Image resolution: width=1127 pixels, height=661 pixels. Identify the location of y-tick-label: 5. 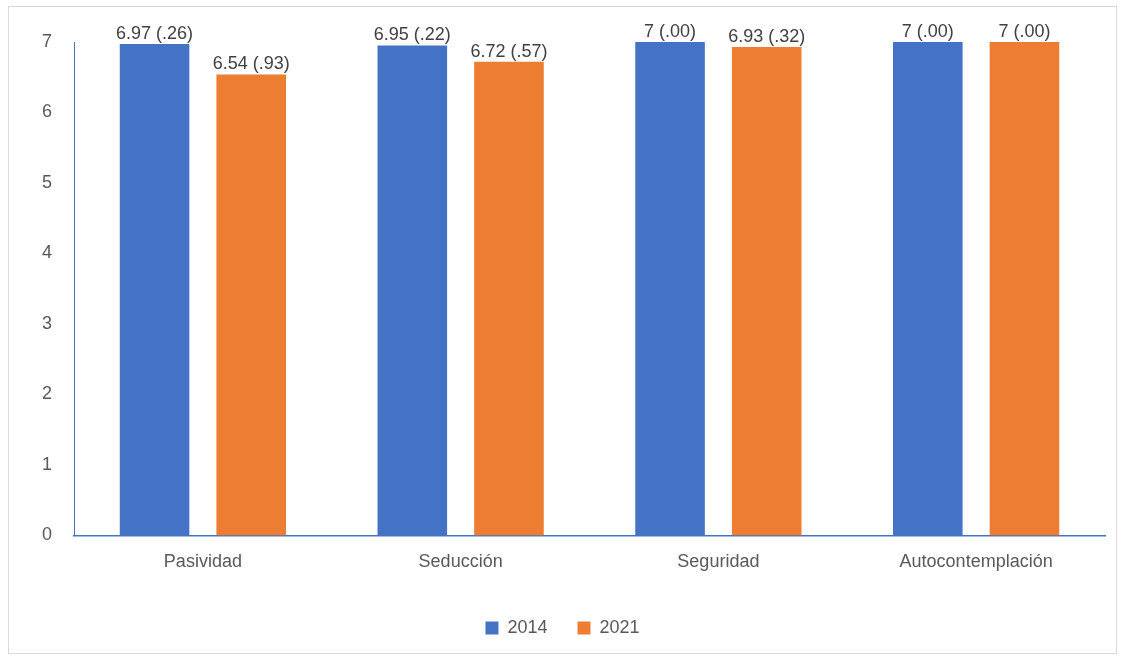
(47, 181).